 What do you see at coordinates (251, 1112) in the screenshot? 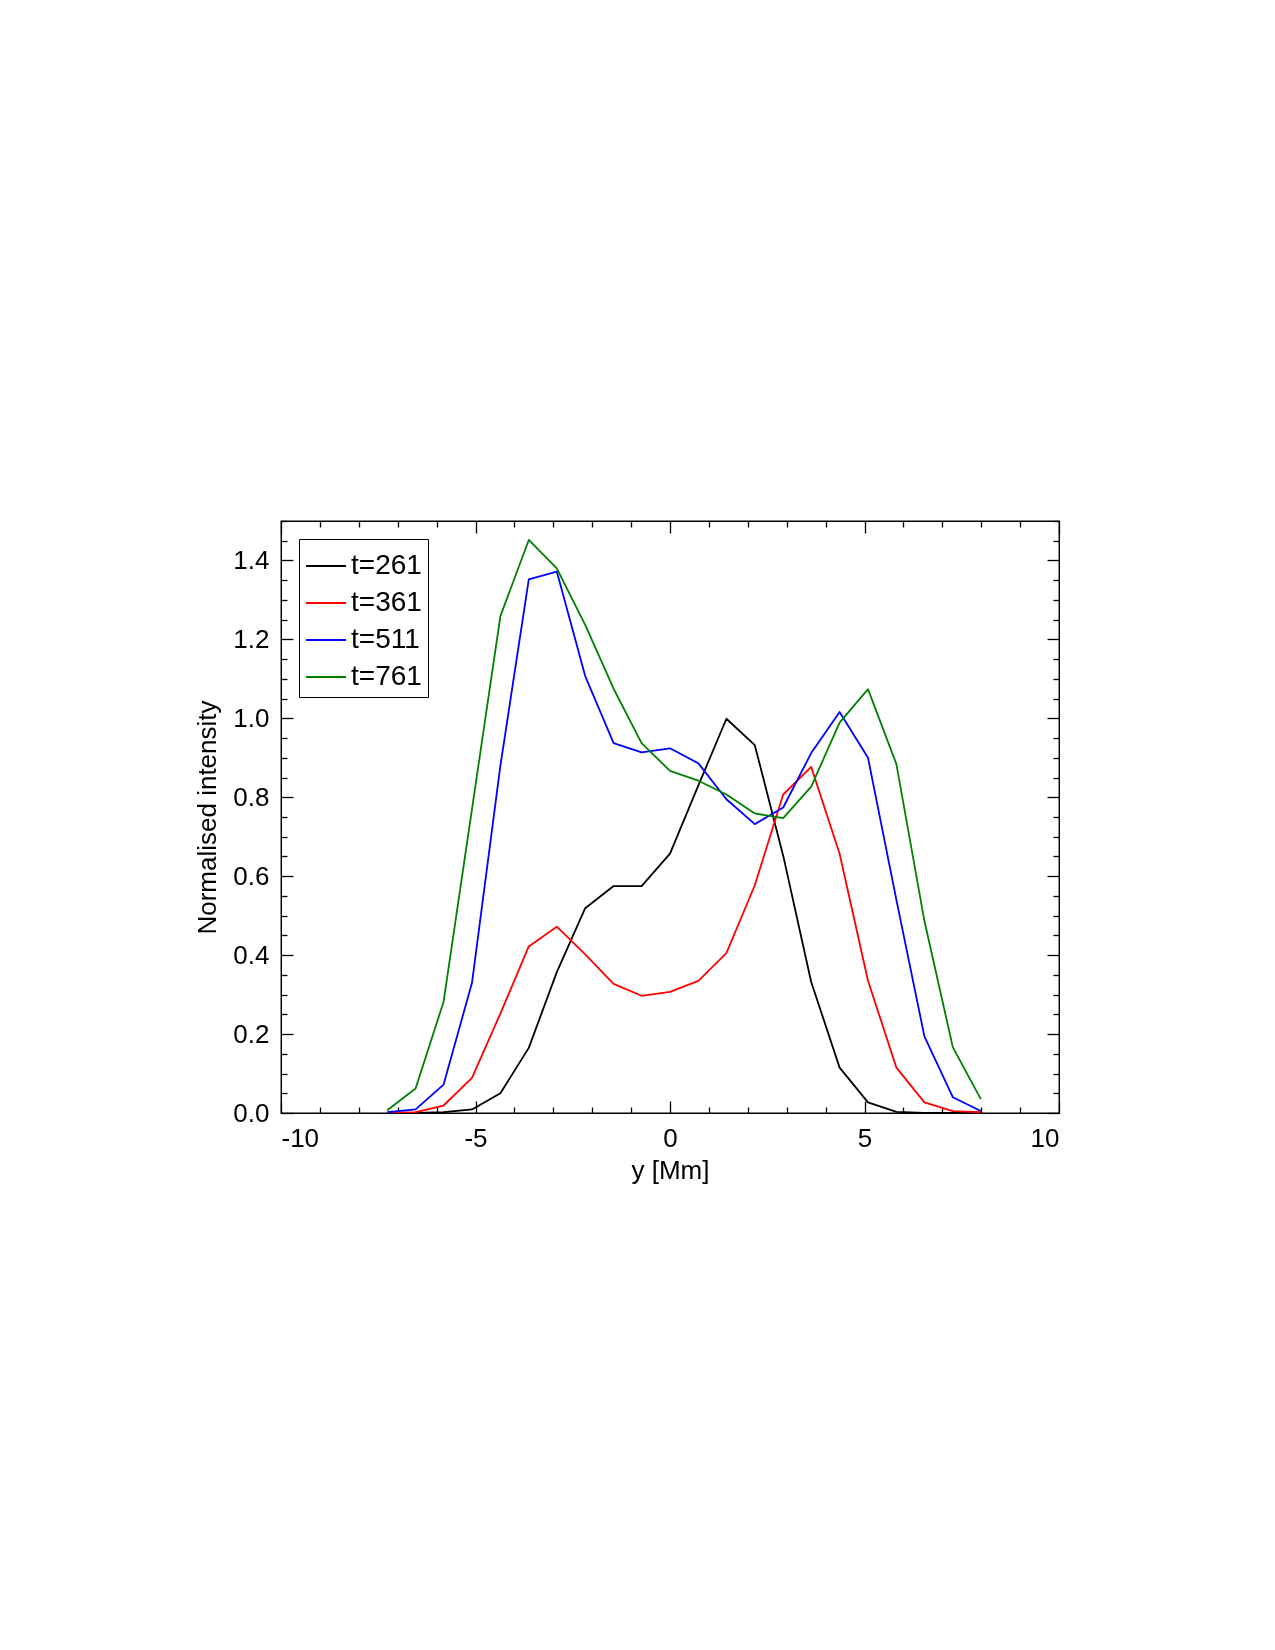
I see `y-tick-label: 0.0` at bounding box center [251, 1112].